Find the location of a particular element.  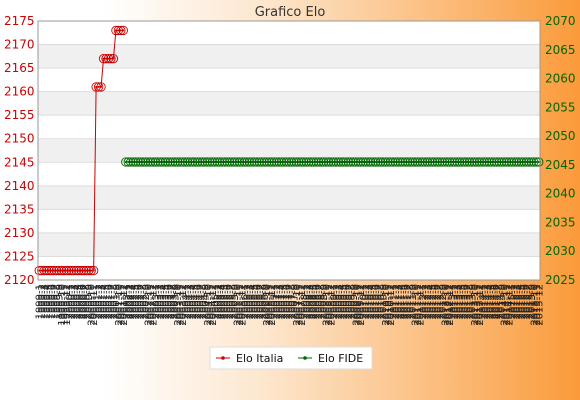

x-tick-label: 2010-8 is located at coordinates (381, 301).